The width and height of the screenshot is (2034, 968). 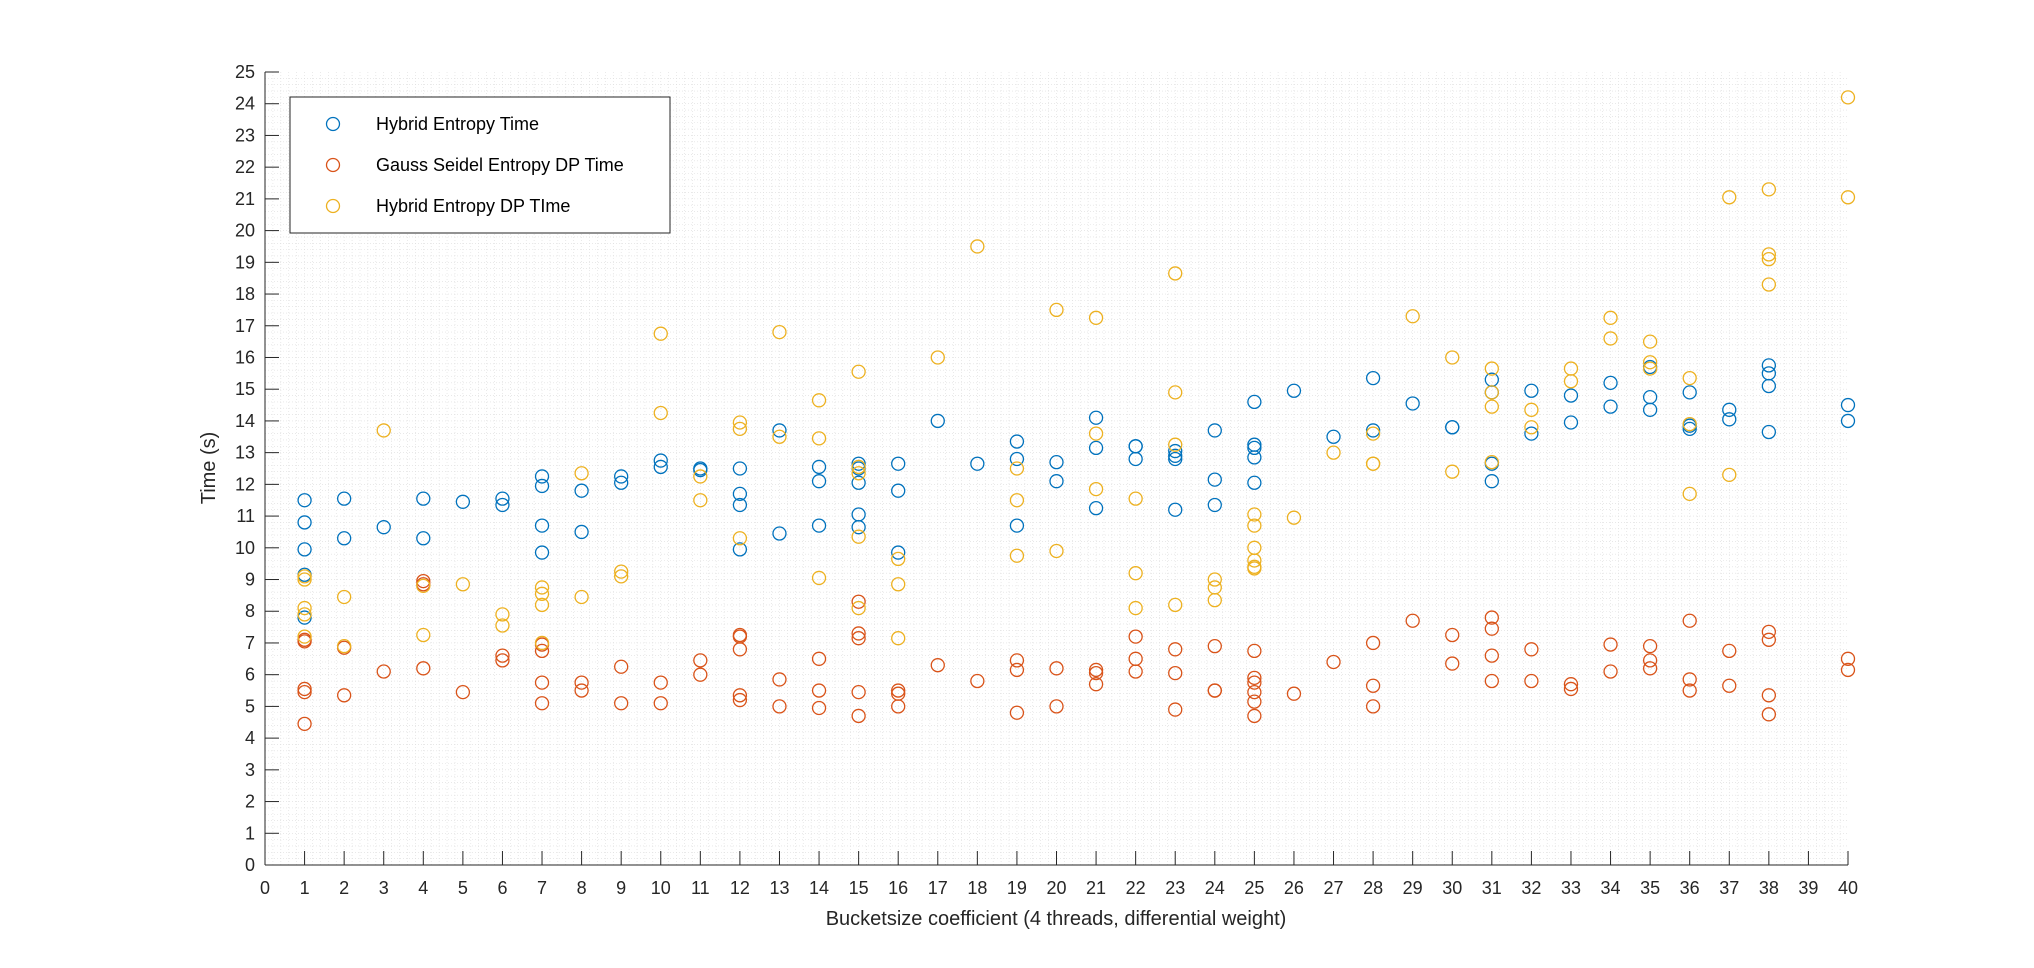 What do you see at coordinates (245, 326) in the screenshot?
I see `y-tick-label: 17` at bounding box center [245, 326].